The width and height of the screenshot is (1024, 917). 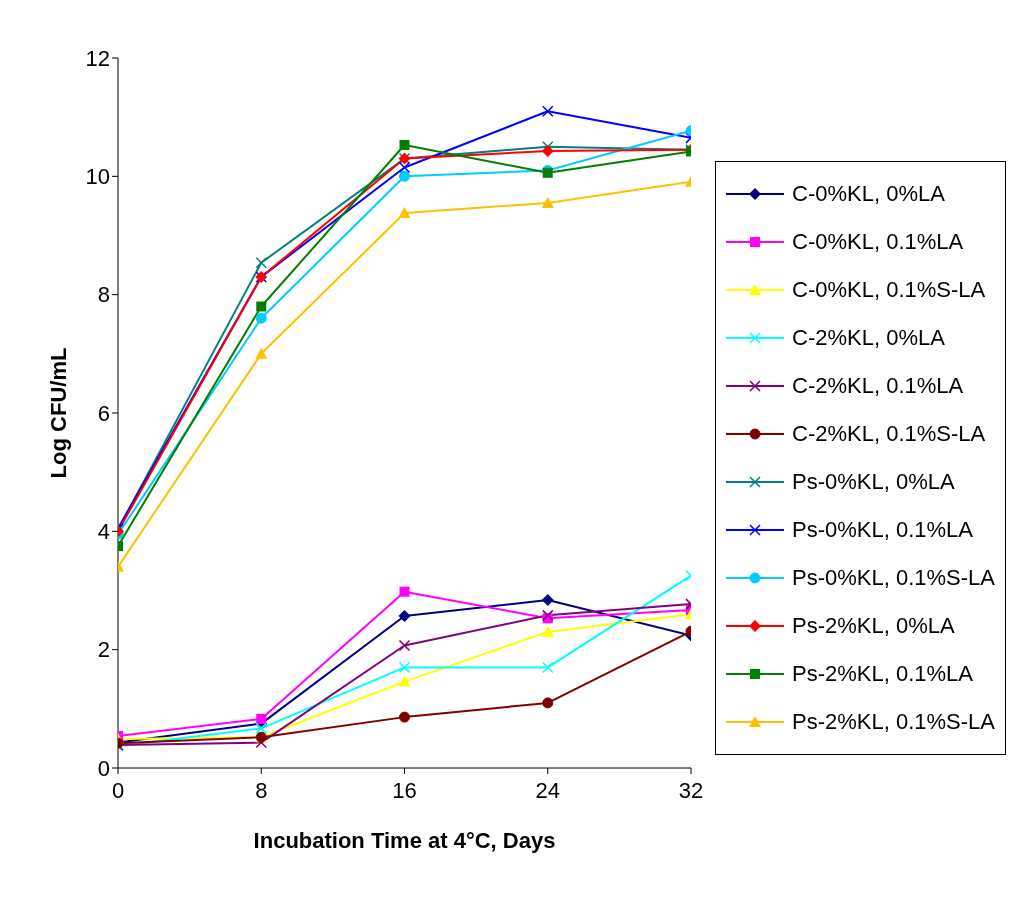 What do you see at coordinates (261, 790) in the screenshot?
I see `x-tick-label: 8` at bounding box center [261, 790].